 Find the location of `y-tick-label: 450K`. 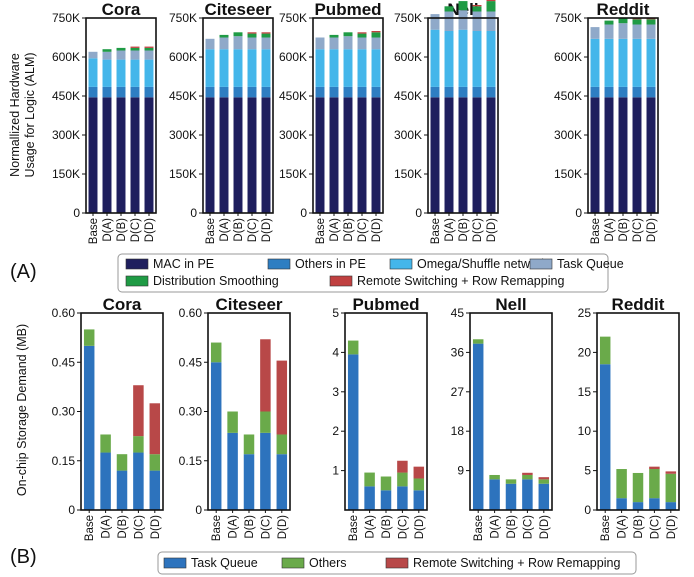

y-tick-label: 450K is located at coordinates (568, 96).